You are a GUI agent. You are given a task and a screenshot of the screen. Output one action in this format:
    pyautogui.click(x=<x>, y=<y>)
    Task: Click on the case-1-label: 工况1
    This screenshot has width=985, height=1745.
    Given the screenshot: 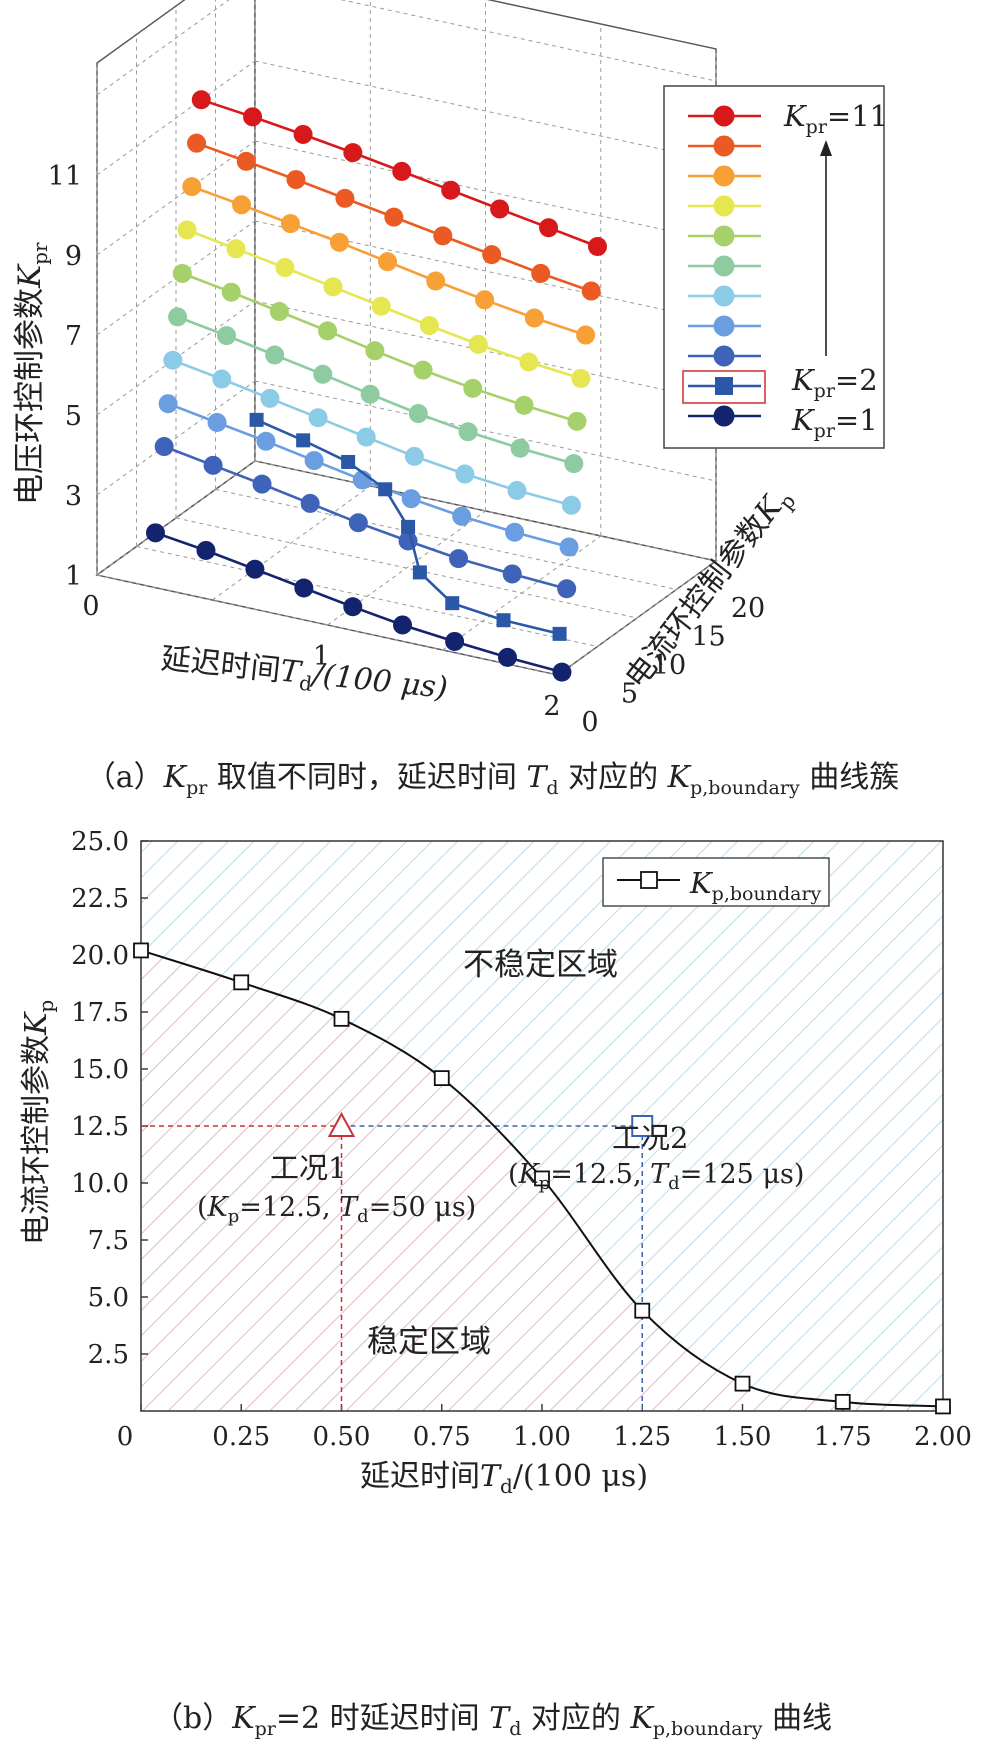 What is the action you would take?
    pyautogui.click(x=308, y=1168)
    